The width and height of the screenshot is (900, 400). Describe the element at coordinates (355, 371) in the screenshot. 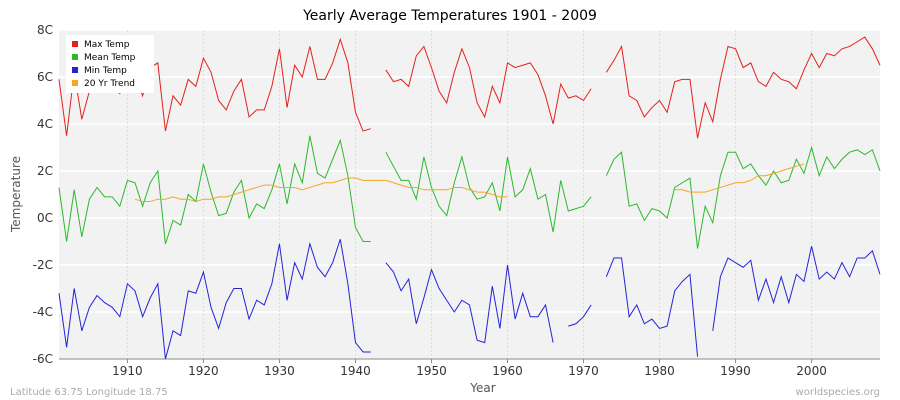

I see `x-tick-label: 1940` at that location.